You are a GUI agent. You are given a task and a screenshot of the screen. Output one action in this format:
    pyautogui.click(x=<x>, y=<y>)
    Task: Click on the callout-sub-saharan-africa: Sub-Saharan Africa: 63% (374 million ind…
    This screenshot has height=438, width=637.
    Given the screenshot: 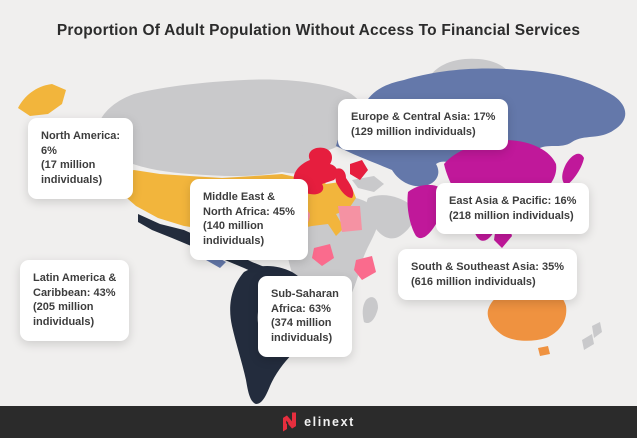 What is the action you would take?
    pyautogui.click(x=305, y=316)
    